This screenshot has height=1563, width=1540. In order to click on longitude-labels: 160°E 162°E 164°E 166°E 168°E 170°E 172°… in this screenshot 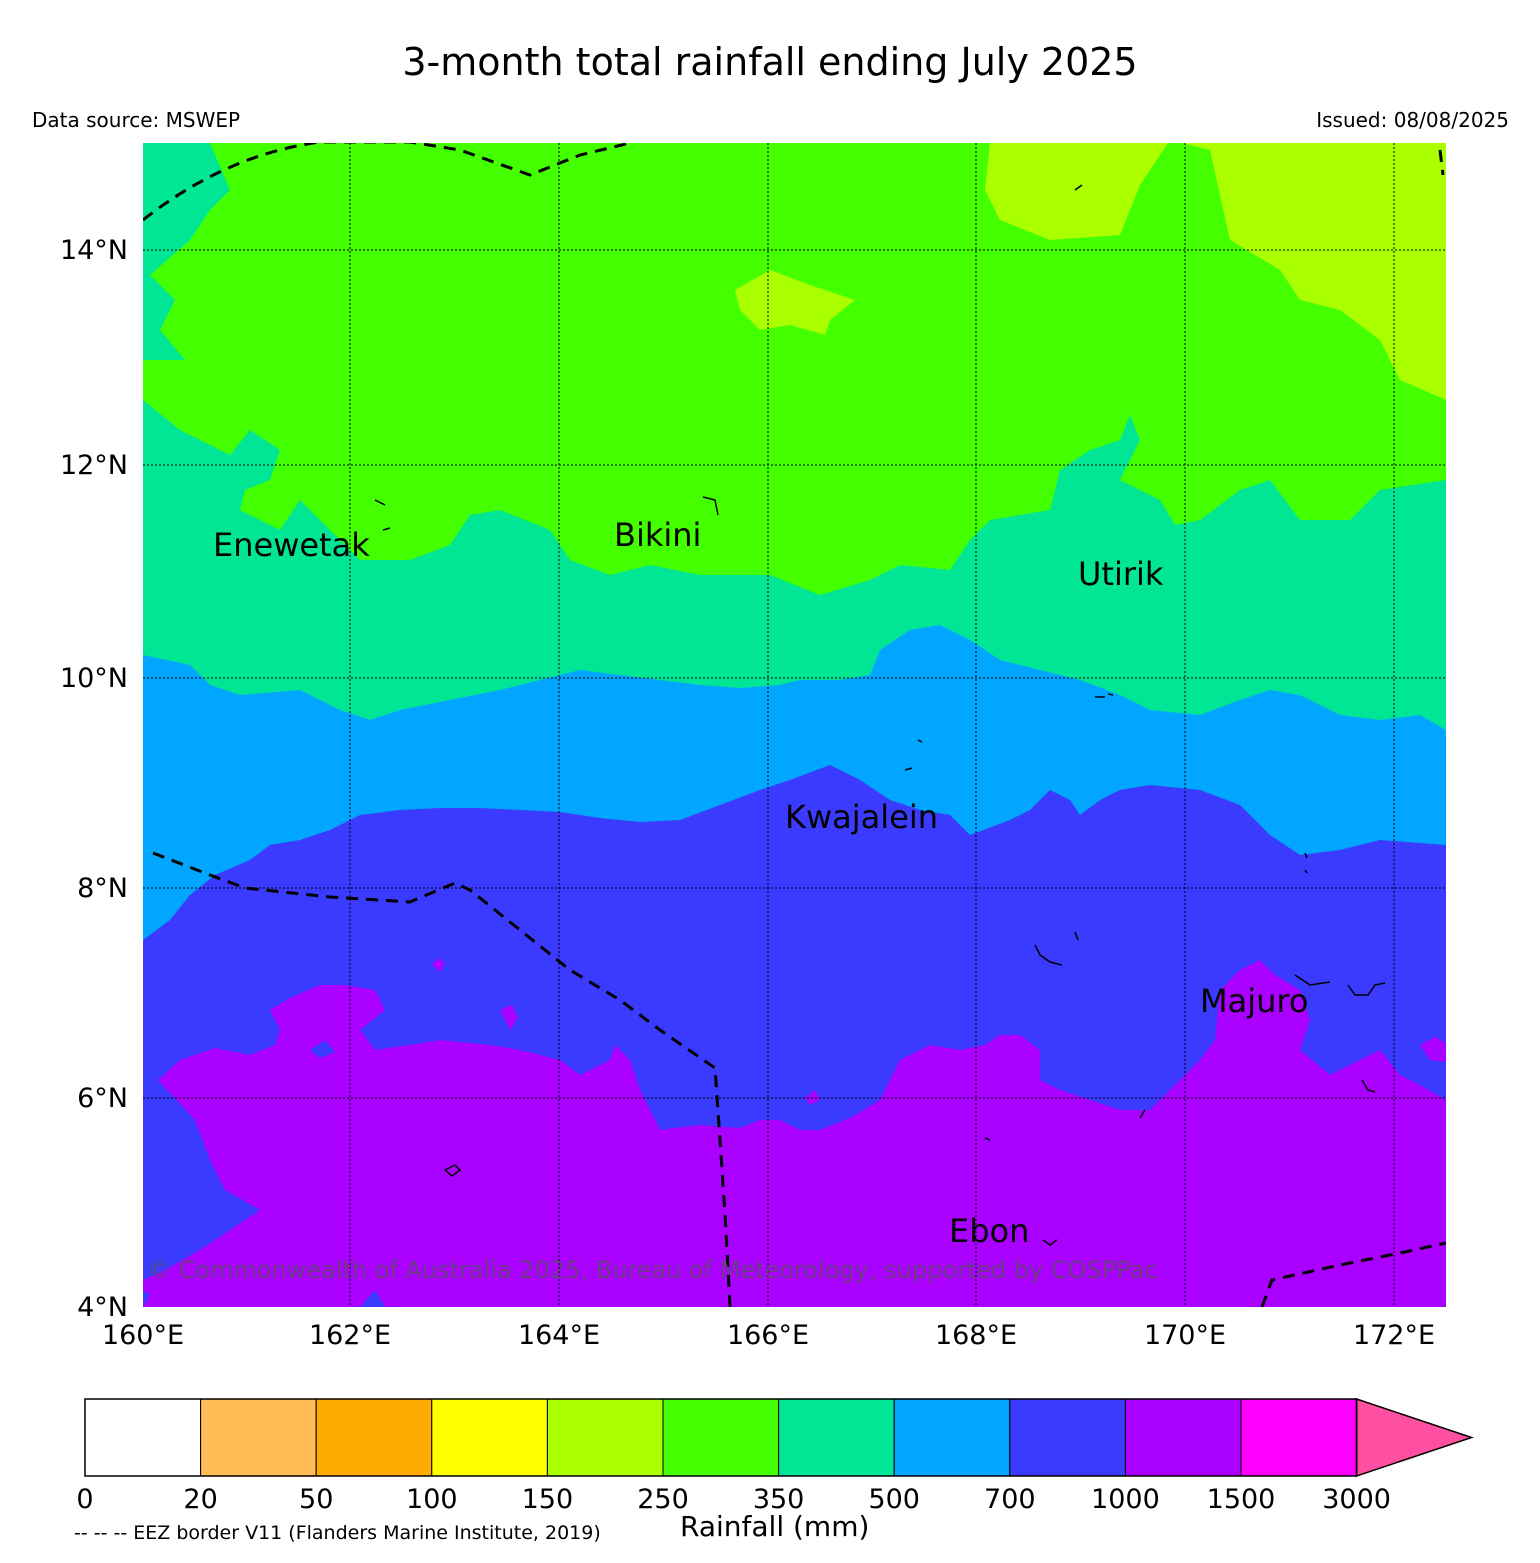, I will do `click(768, 1335)`.